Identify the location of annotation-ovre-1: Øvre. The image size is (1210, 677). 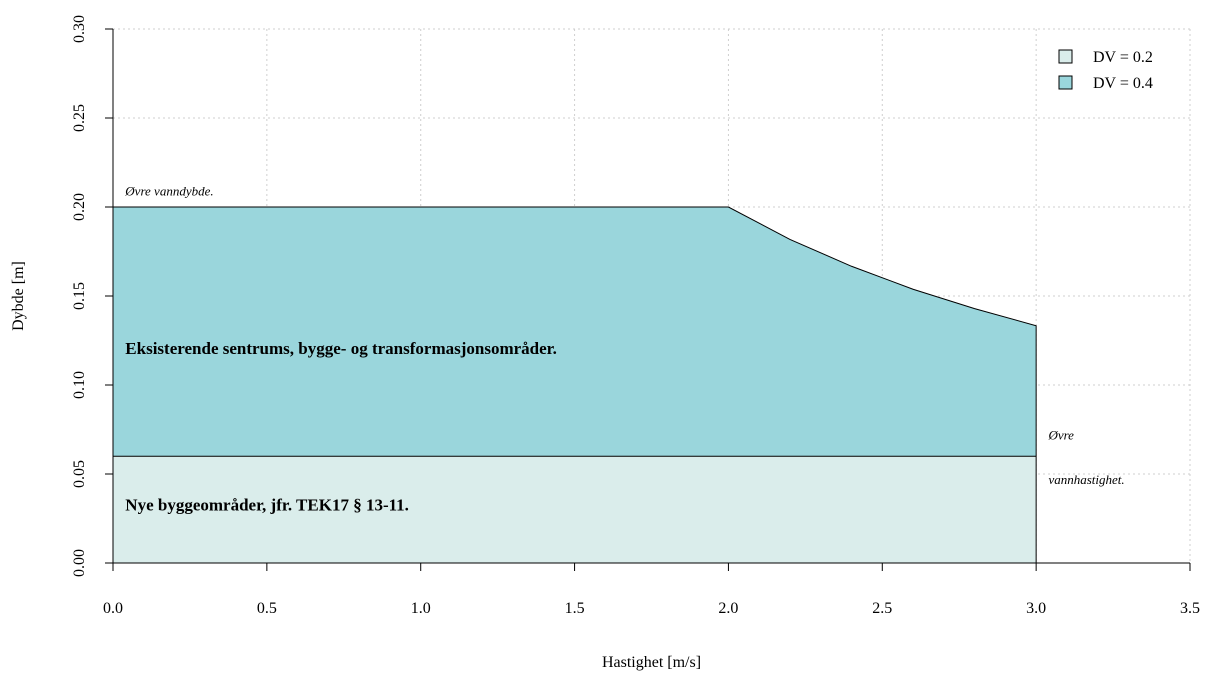
(1060, 434).